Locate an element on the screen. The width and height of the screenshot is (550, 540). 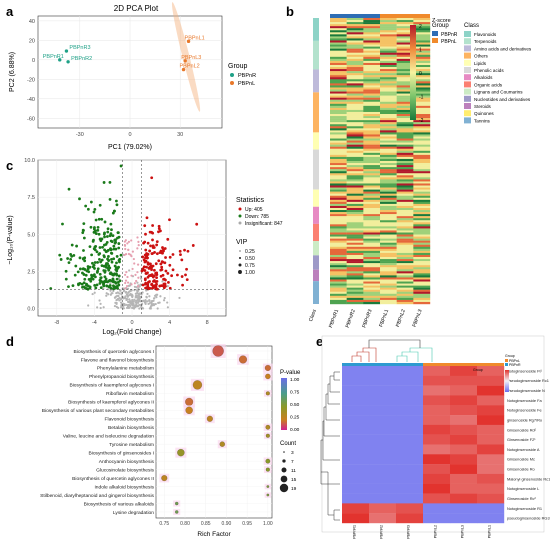
clustermap-row-label: Ginsenoside Rc² is located at coordinates (521, 498).